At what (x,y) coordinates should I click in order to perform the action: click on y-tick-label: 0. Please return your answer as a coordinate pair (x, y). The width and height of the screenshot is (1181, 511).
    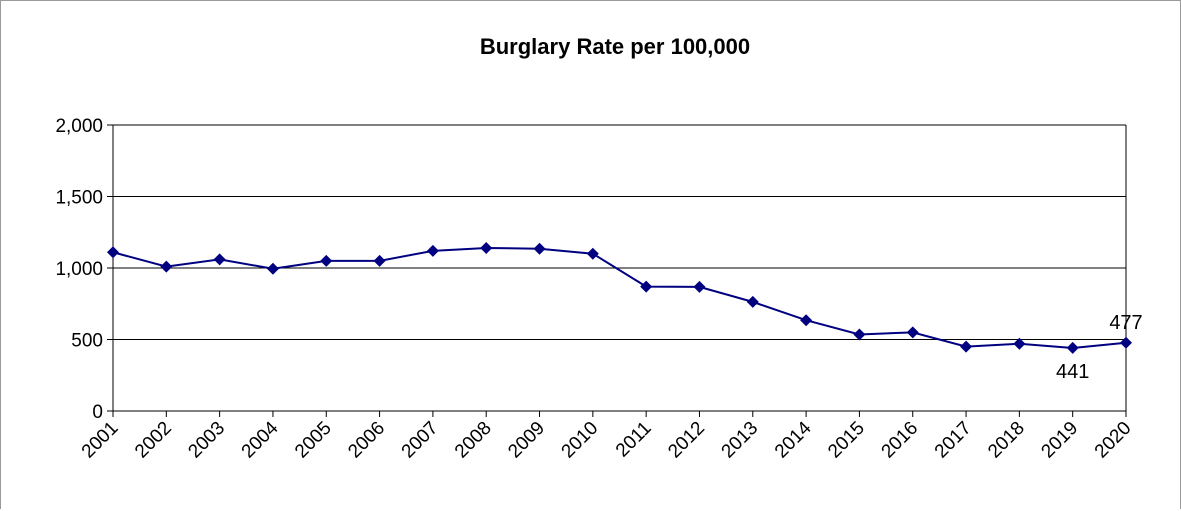
    Looking at the image, I should click on (97, 412).